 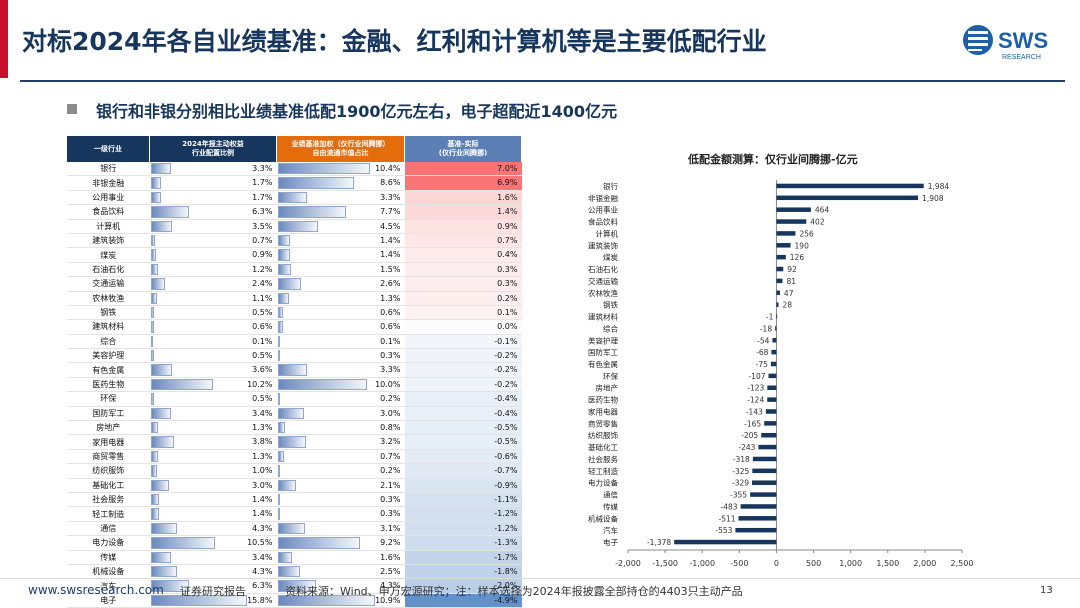 I want to click on actual-allocation-cell: 1.7%, so click(x=213, y=198).